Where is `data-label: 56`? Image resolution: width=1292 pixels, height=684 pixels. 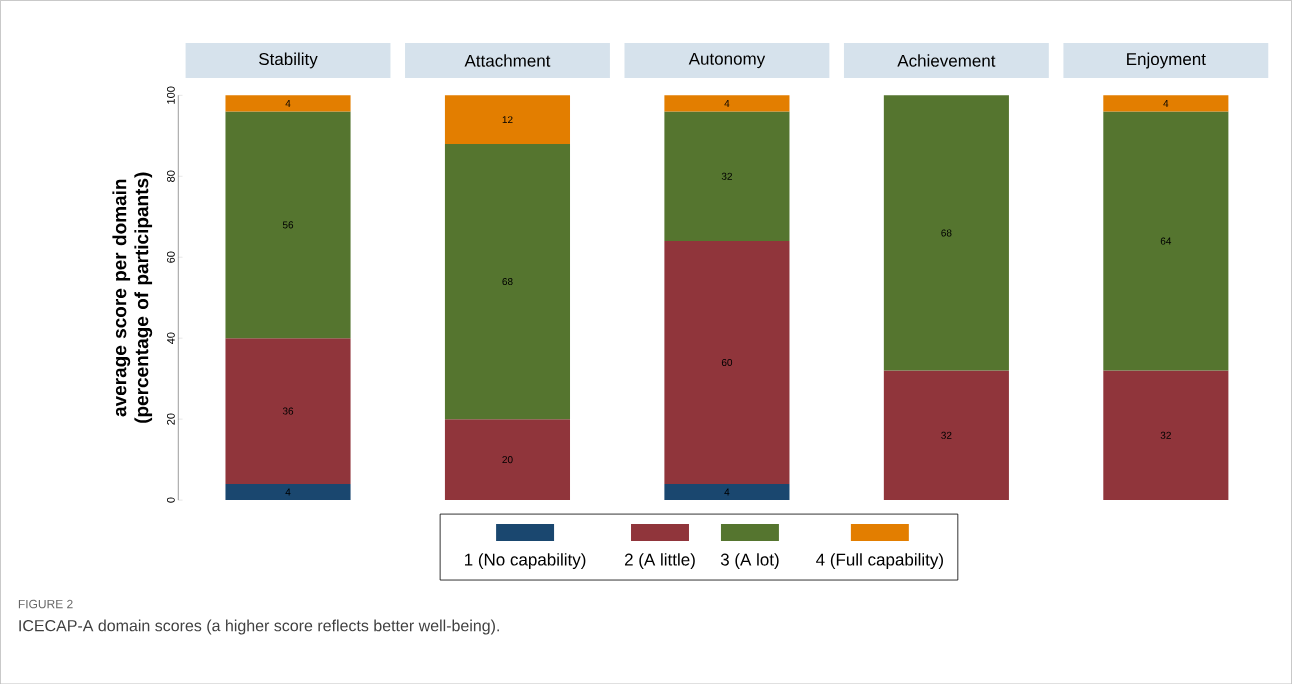 data-label: 56 is located at coordinates (288, 225).